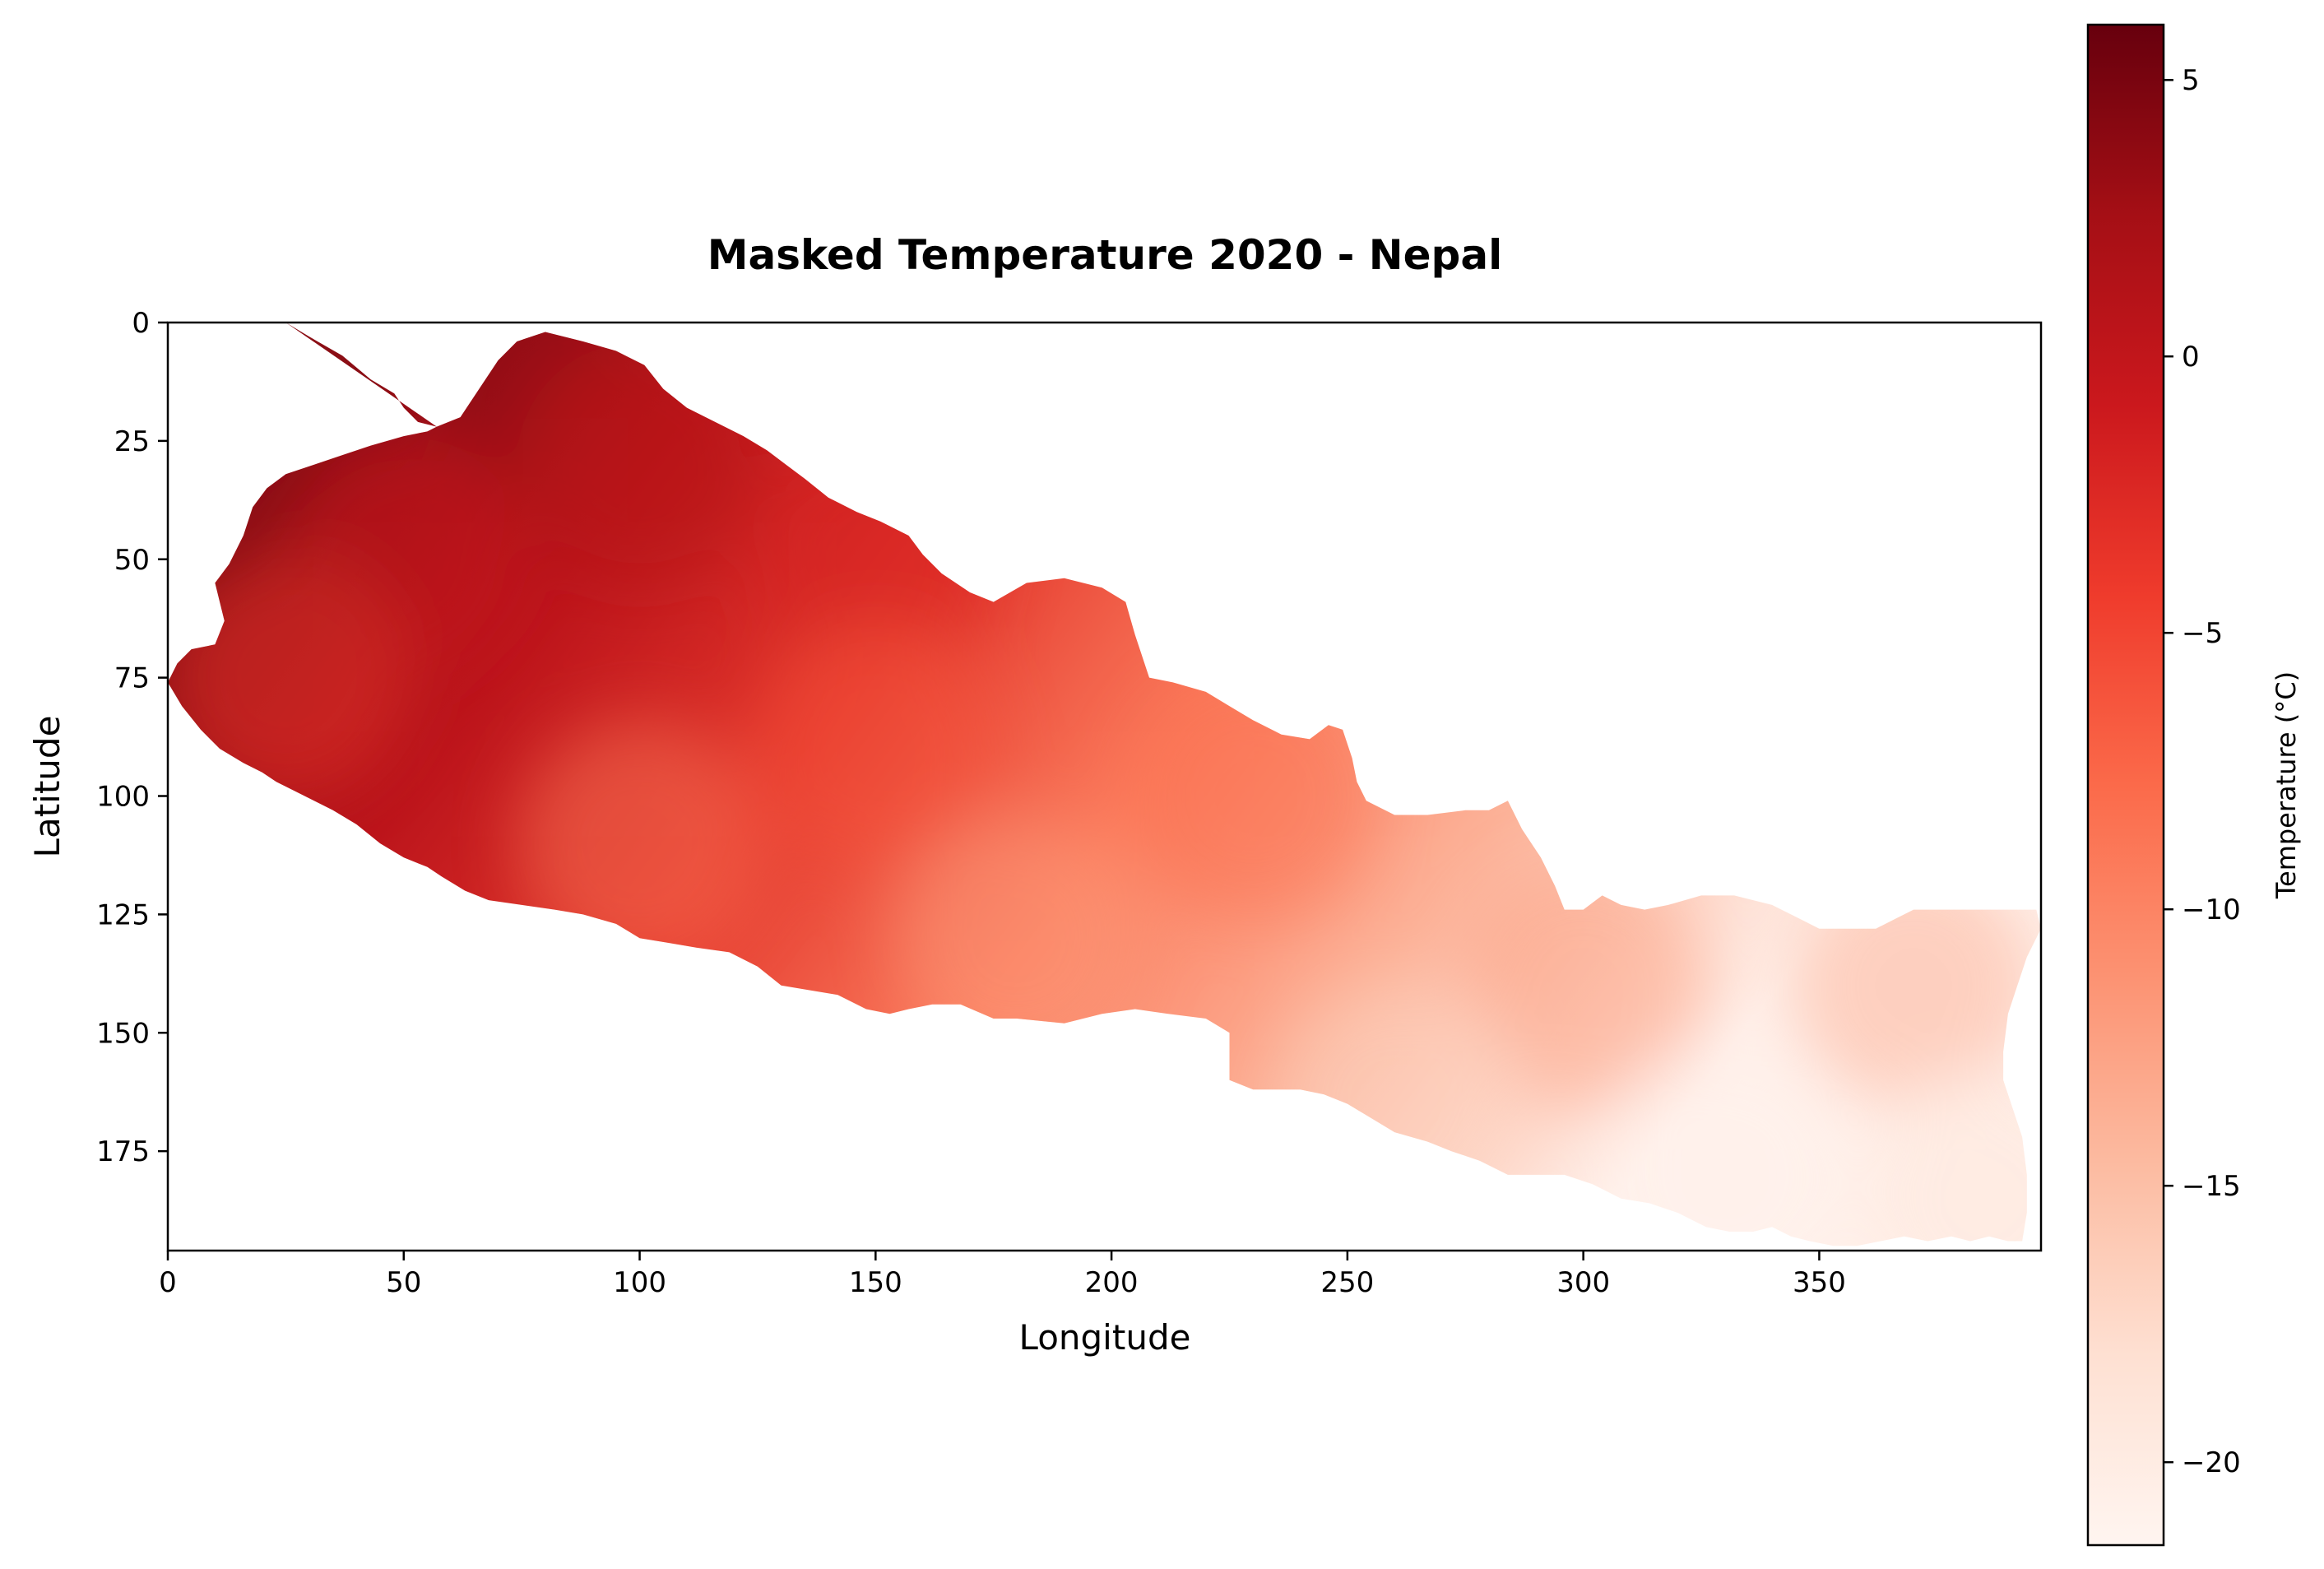  Describe the element at coordinates (2202, 772) in the screenshot. I see `colorbar-ticks: 5 0 −5 −10 −15 −20` at that location.